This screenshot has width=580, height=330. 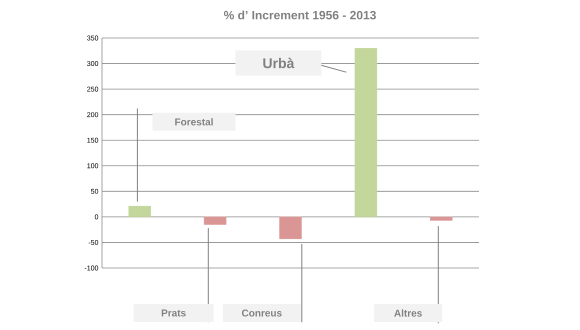 What do you see at coordinates (300, 15) in the screenshot?
I see `chart-title: % d’ Increment 1956 - 2013` at bounding box center [300, 15].